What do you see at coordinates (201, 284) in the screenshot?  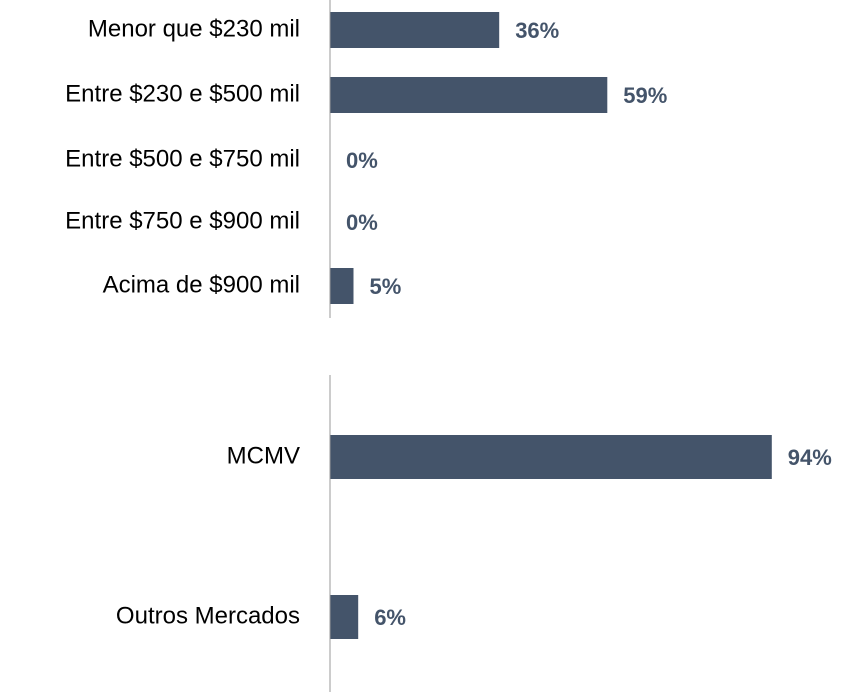 I see `category-label: Acima de $900 mil` at bounding box center [201, 284].